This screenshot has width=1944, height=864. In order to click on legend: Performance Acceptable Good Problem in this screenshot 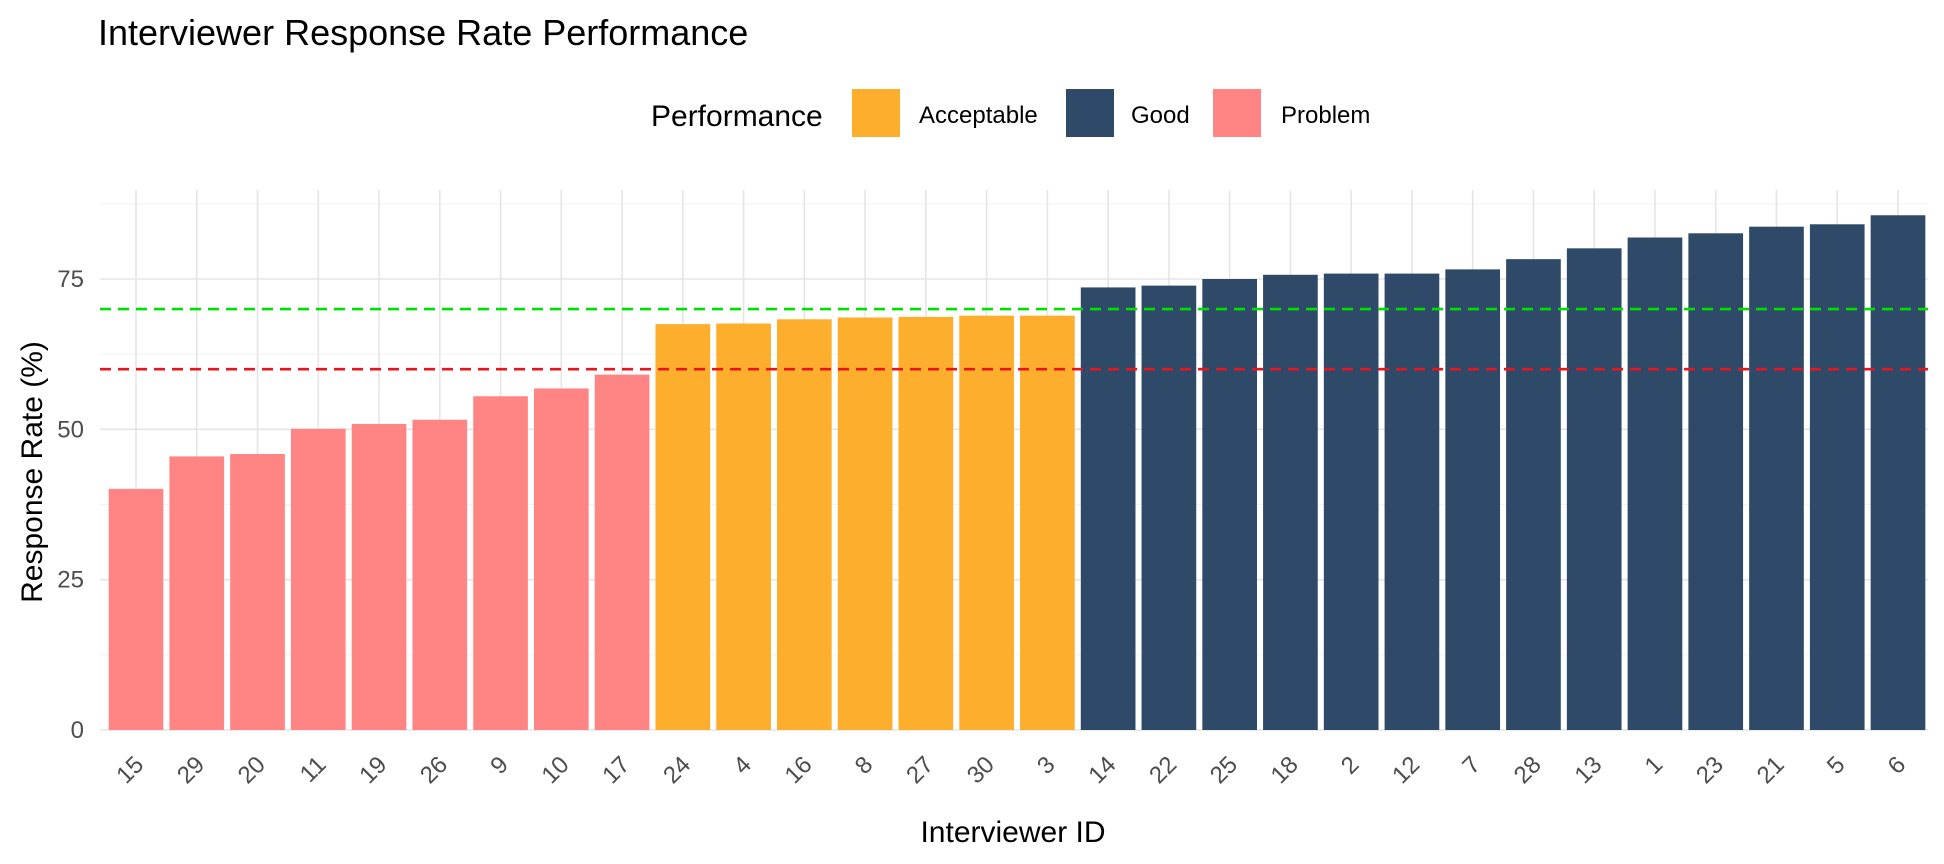, I will do `click(1010, 113)`.